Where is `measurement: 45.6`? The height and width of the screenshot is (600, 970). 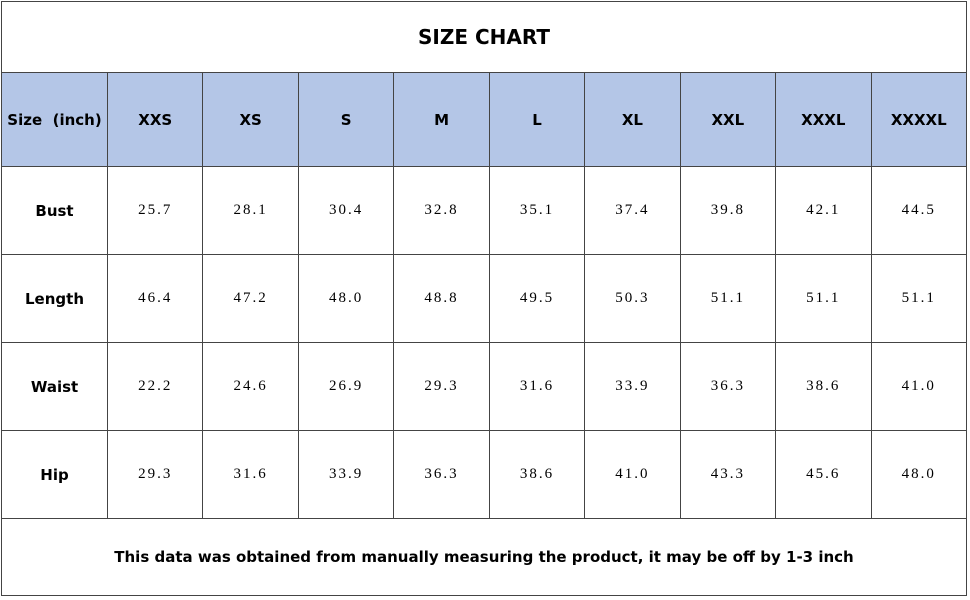 measurement: 45.6 is located at coordinates (823, 474).